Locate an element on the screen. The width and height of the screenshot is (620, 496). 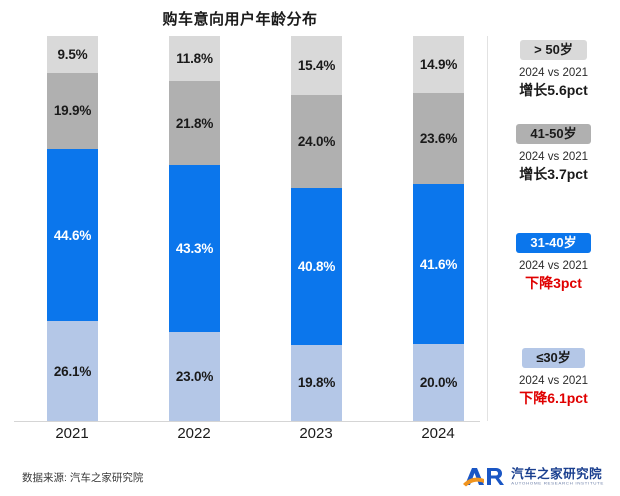
bar-segment: 14.9% is located at coordinates (438, 65).